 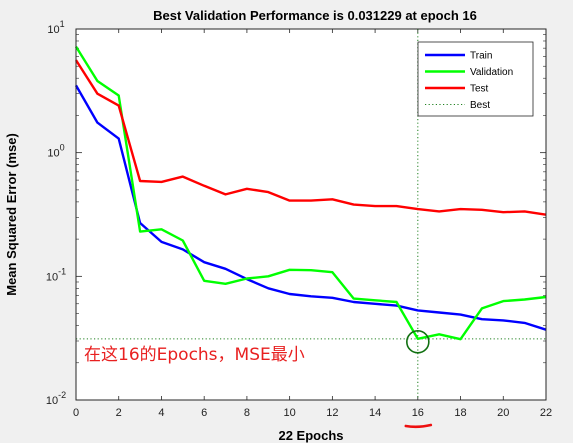 What do you see at coordinates (418, 413) in the screenshot?
I see `x-tick-label: 16` at bounding box center [418, 413].